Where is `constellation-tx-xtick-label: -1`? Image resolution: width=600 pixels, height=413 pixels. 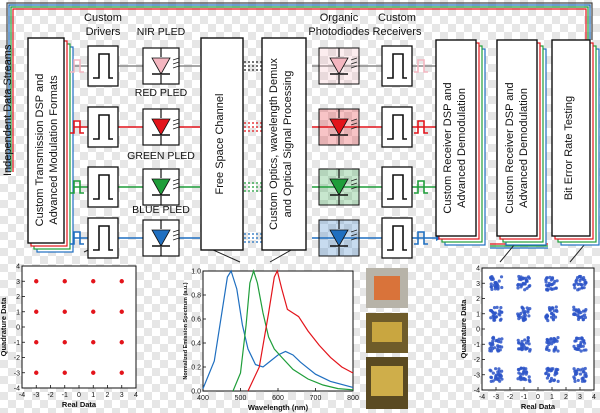
constellation-tx-xtick-label: -1 is located at coordinates (65, 395).